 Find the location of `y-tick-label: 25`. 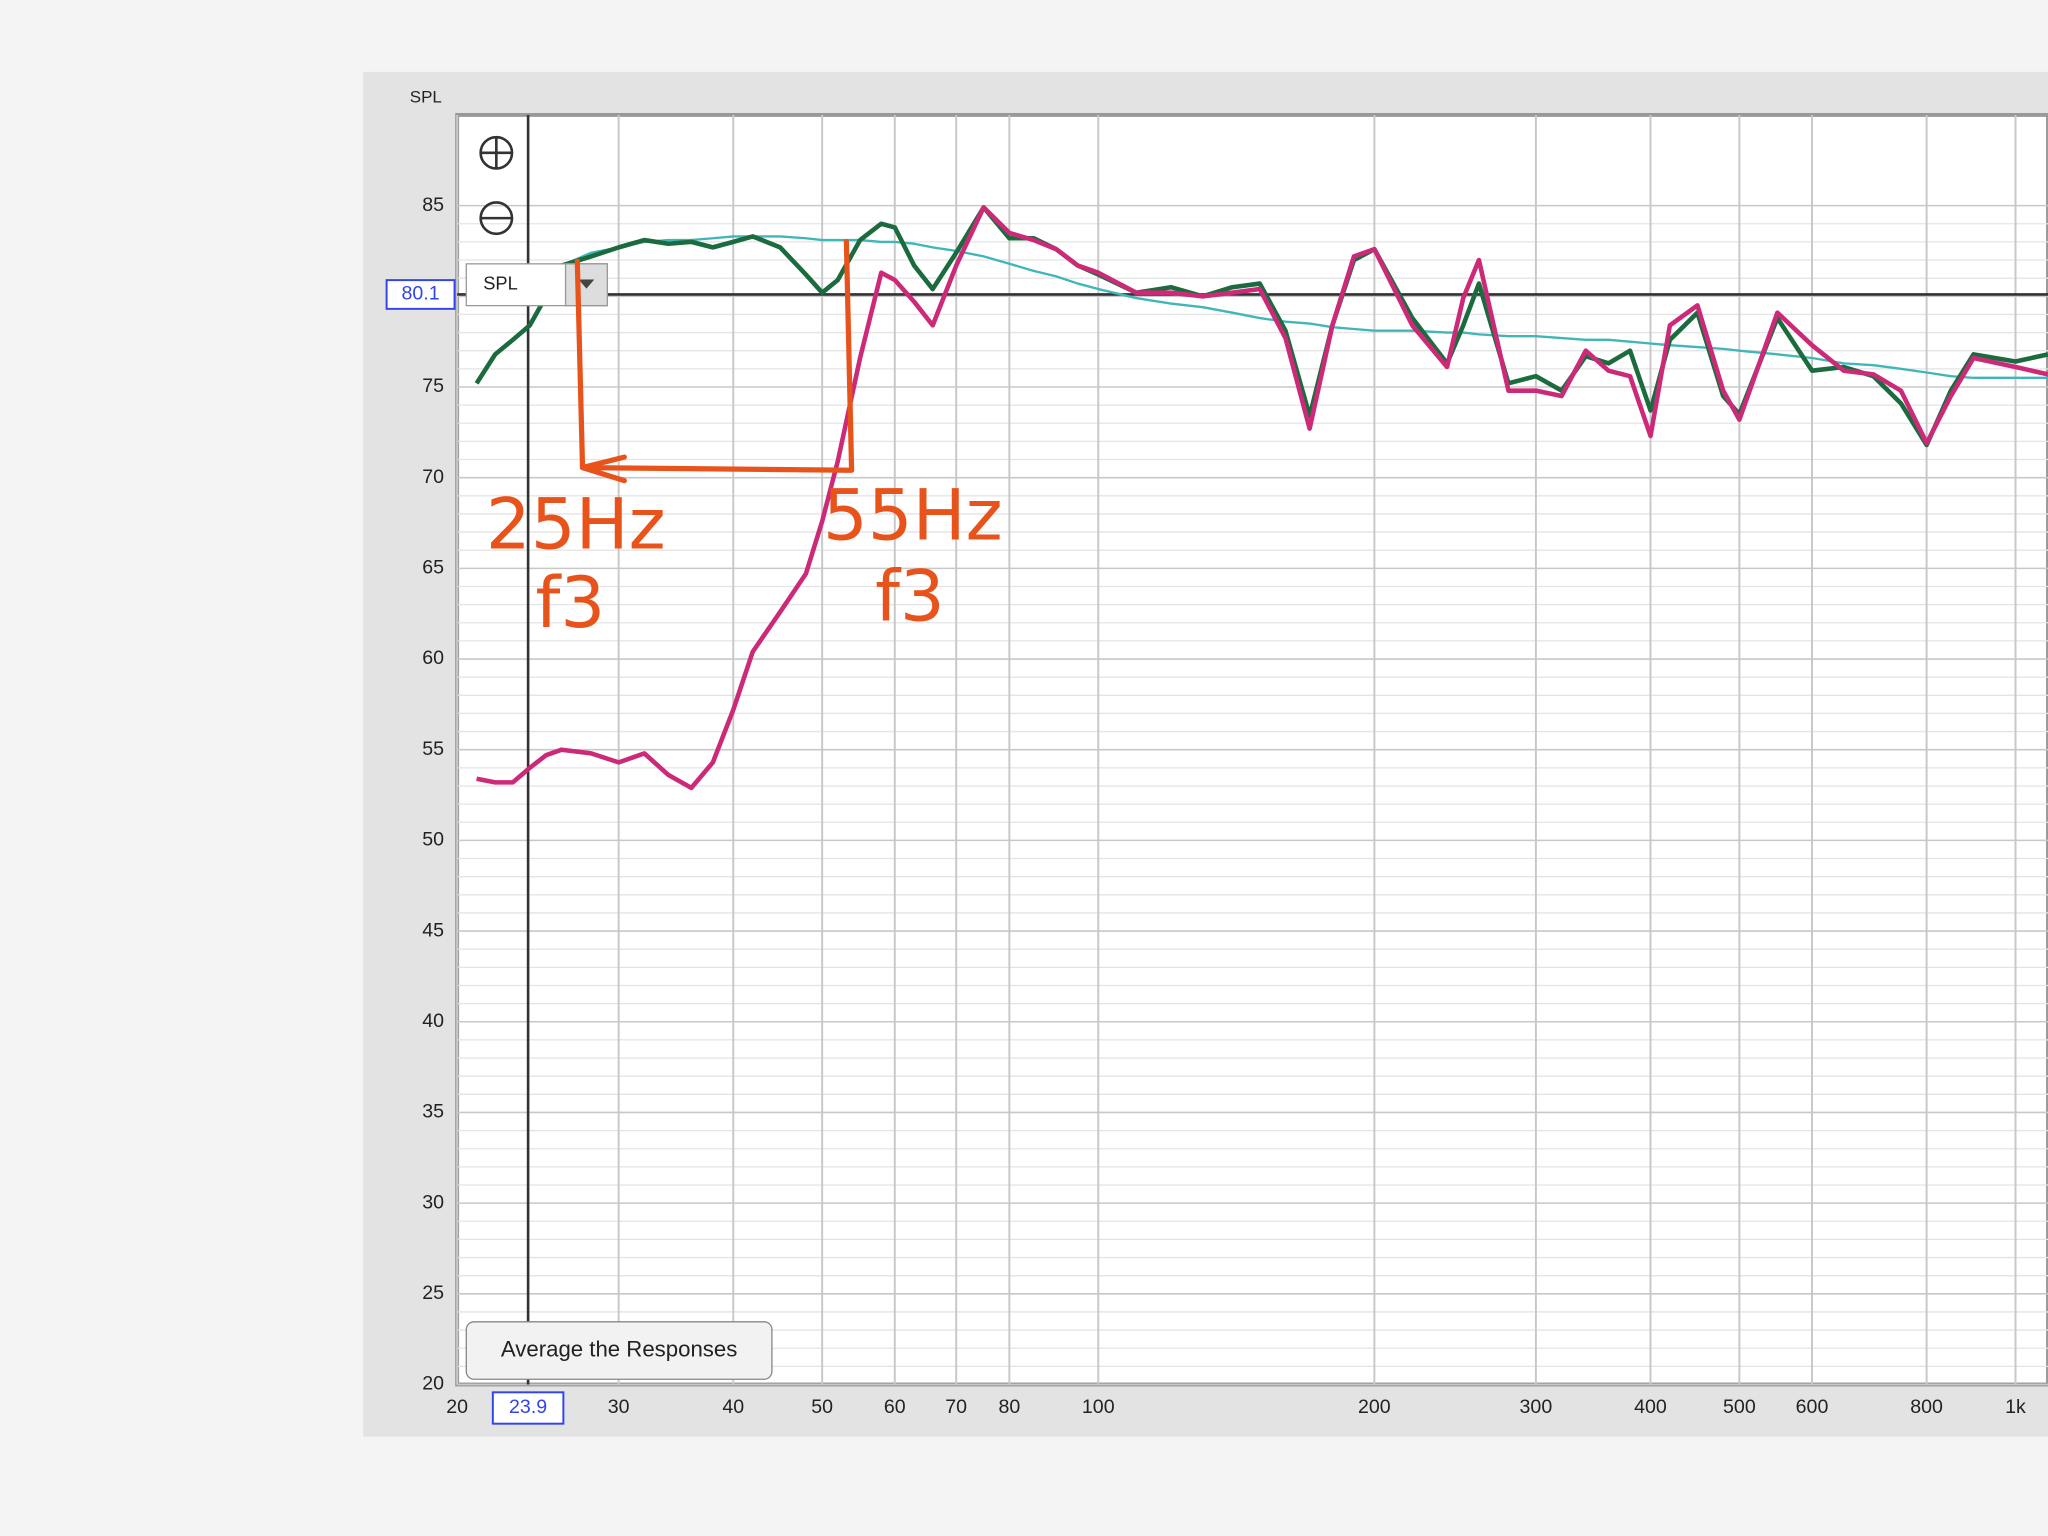

y-tick-label: 25 is located at coordinates (433, 1293).